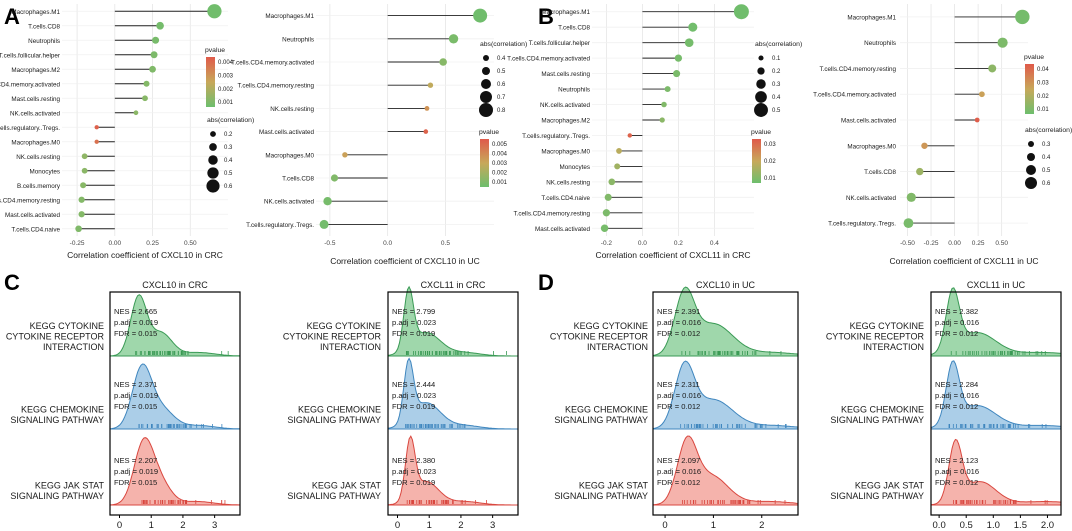 The width and height of the screenshot is (1072, 531). What do you see at coordinates (1048, 130) in the screenshot?
I see `size-legend-title: abs(correlation)` at bounding box center [1048, 130].